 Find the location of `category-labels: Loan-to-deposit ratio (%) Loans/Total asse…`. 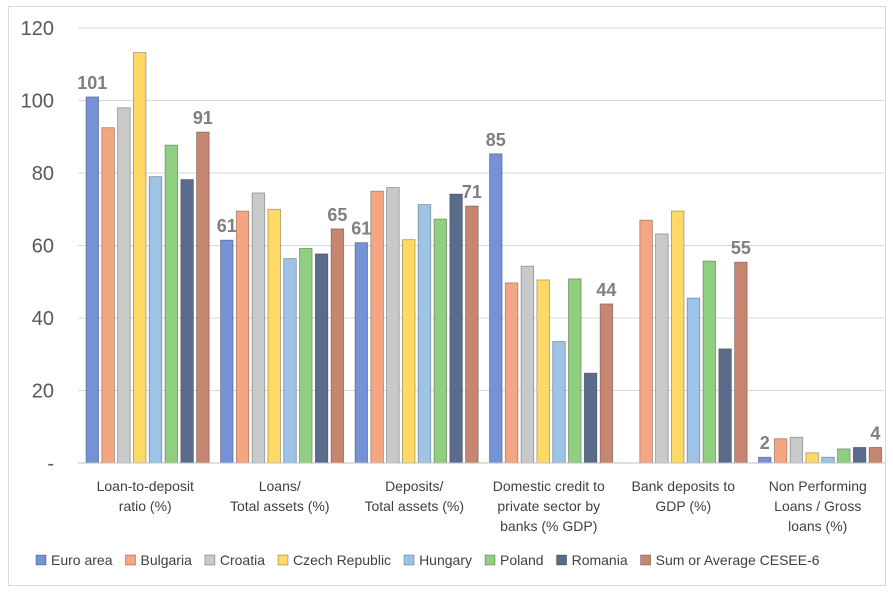

category-labels: Loan-to-deposit ratio (%) Loans/Total asse… is located at coordinates (482, 506).